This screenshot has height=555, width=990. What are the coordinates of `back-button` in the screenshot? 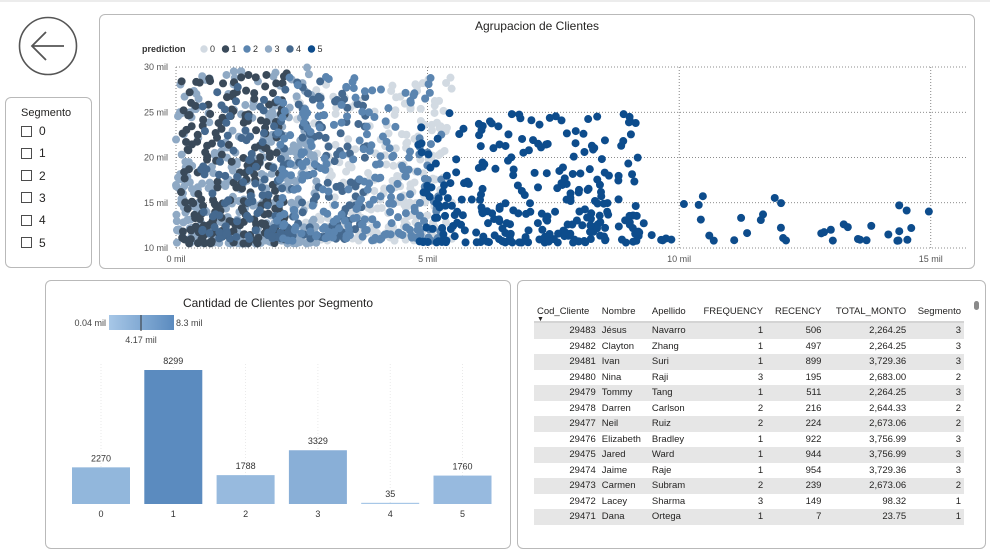 It's located at (48, 46).